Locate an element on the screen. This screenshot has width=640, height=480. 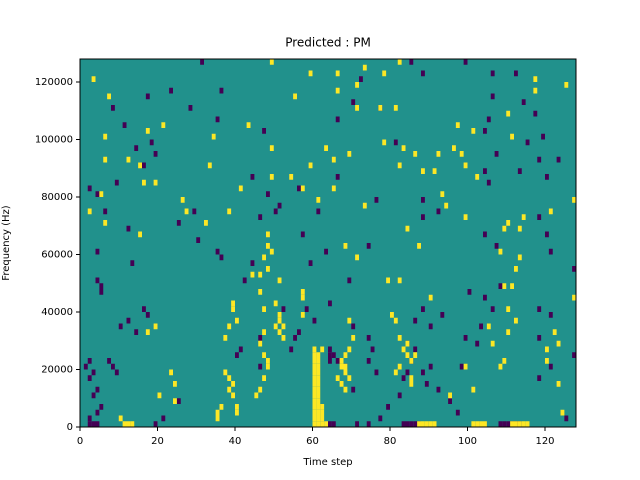
x-tick-label: 80 is located at coordinates (390, 441).